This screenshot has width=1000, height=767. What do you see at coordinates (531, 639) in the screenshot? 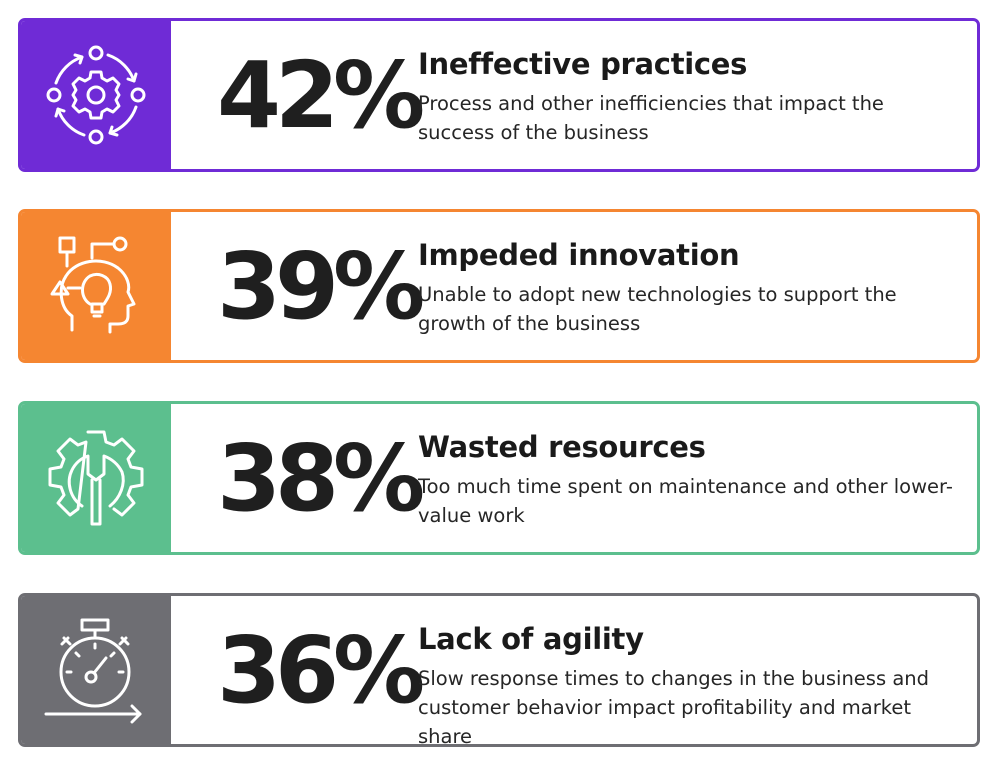
I see `stat-title: Lack of agility` at bounding box center [531, 639].